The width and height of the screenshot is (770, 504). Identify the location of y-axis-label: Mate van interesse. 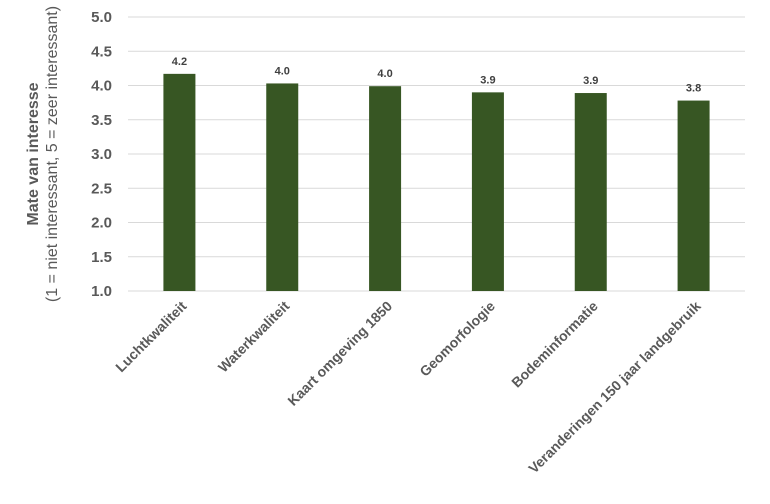
(33, 153).